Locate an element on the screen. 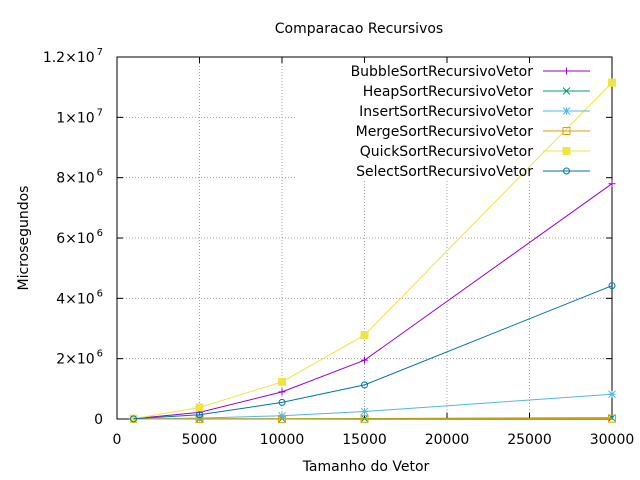 Image resolution: width=640 pixels, height=480 pixels. y-tick-label: 2×10 6 is located at coordinates (79, 358).